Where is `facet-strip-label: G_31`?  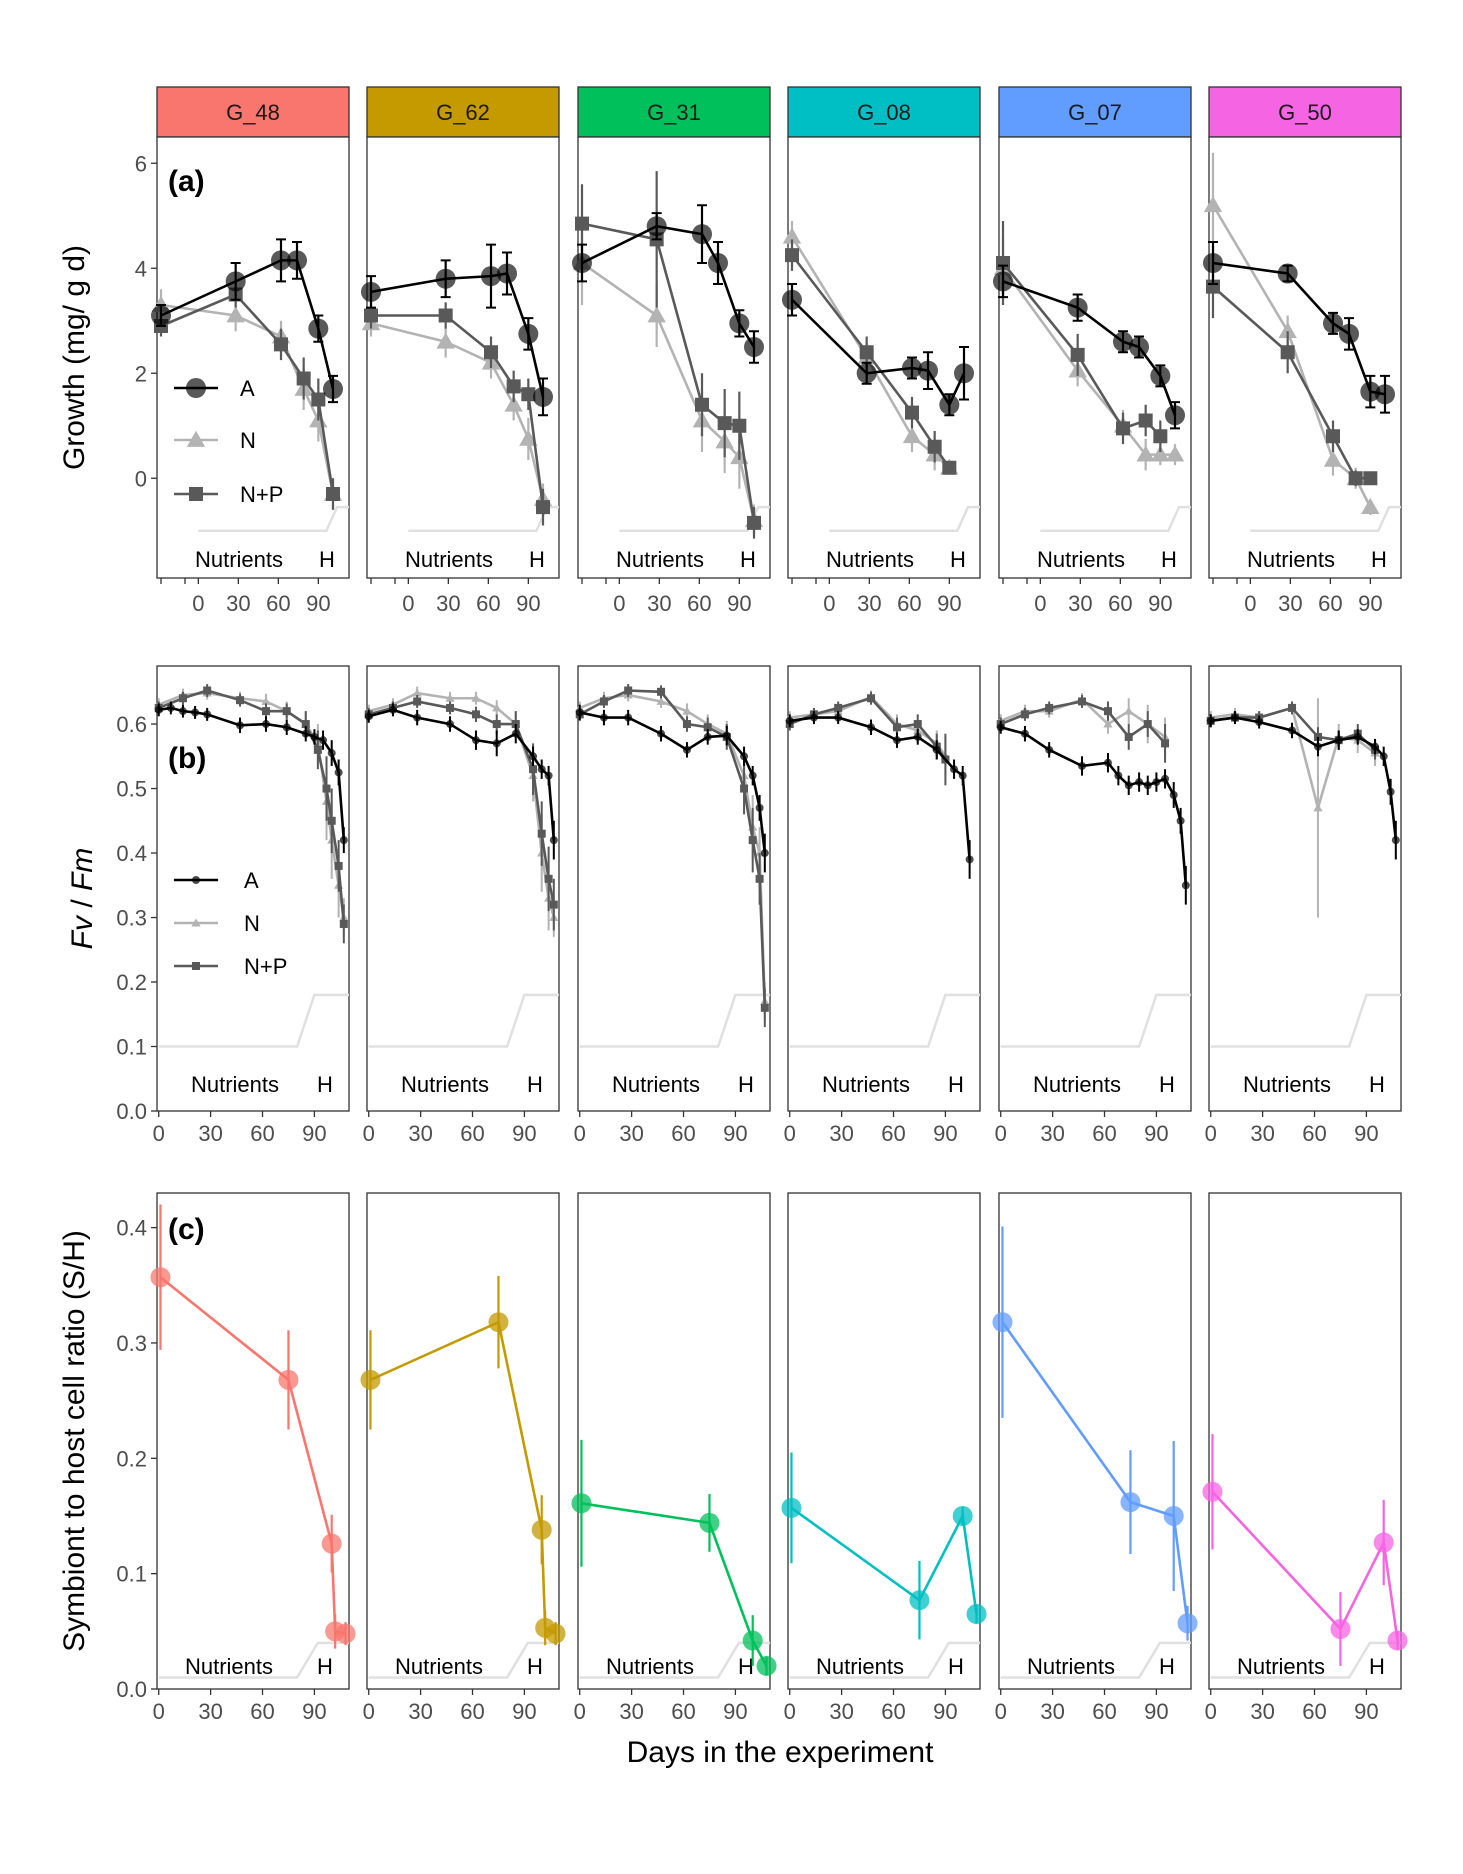
facet-strip-label: G_31 is located at coordinates (674, 112).